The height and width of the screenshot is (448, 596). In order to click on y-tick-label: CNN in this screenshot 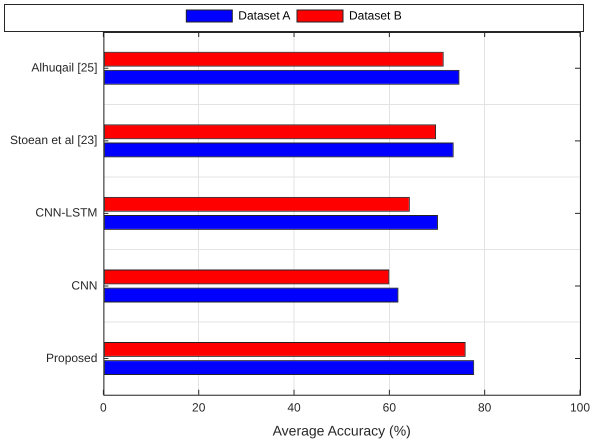, I will do `click(84, 285)`.